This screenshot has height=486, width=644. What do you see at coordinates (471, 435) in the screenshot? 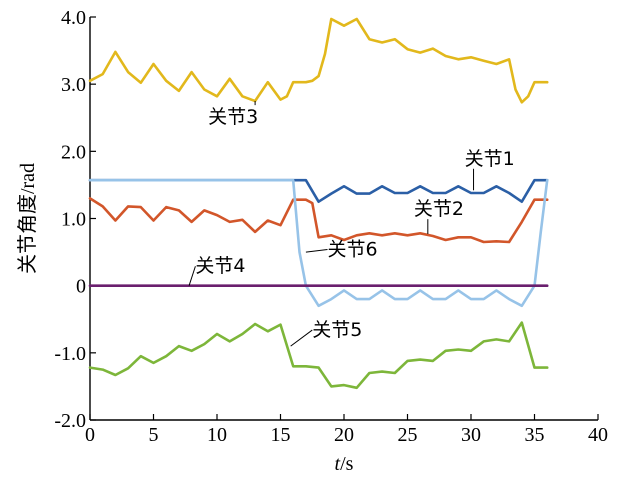
I see `x-tick-label: 30` at bounding box center [471, 435].